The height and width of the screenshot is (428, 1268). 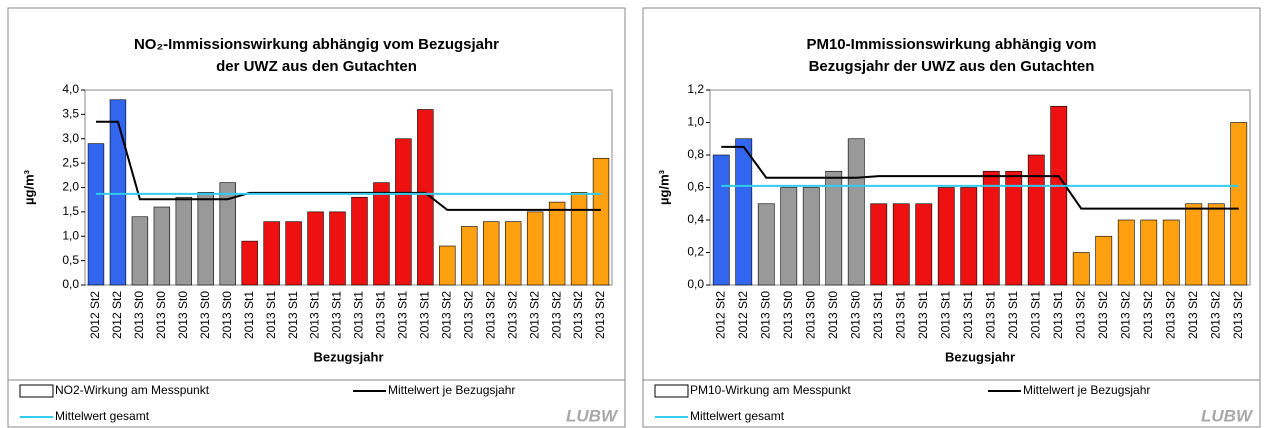 I want to click on y-tick-label: 0,4, so click(x=695, y=219).